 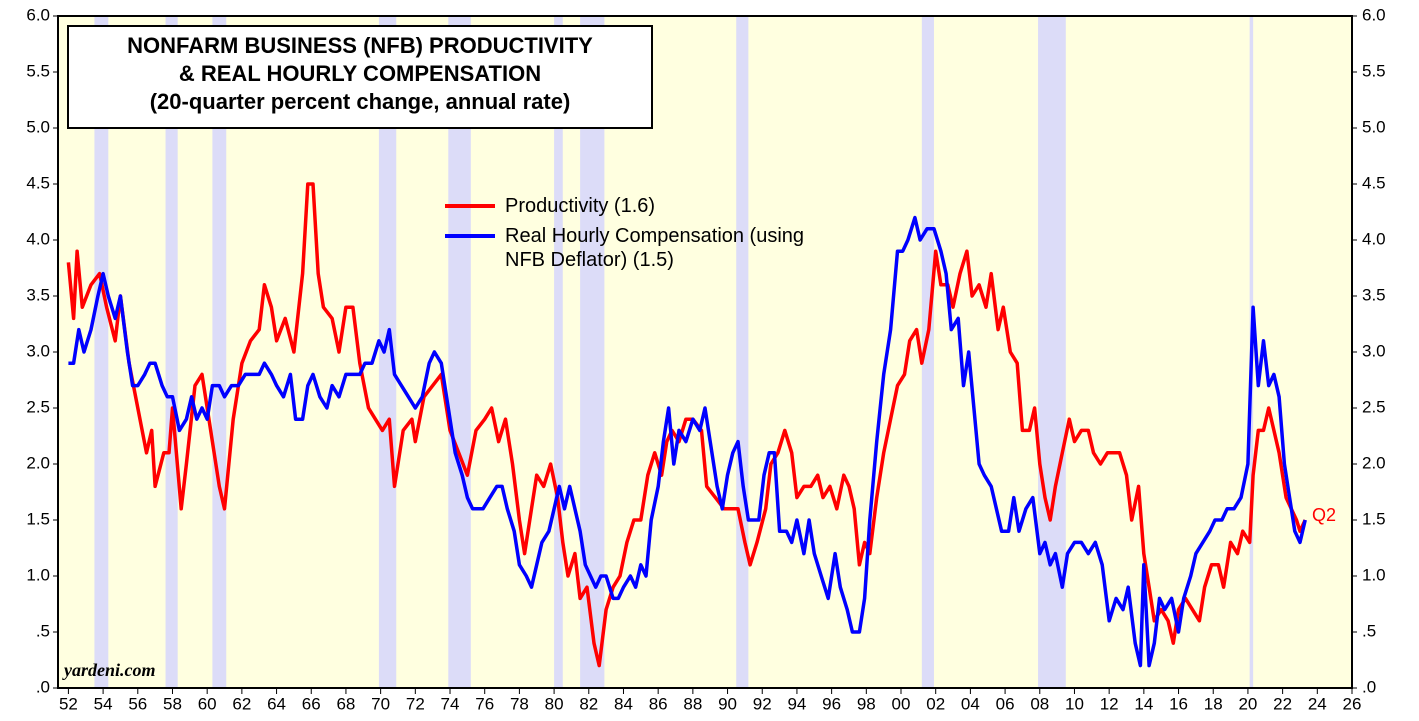 I want to click on y-tick-label-right: 5.0, so click(x=1374, y=126).